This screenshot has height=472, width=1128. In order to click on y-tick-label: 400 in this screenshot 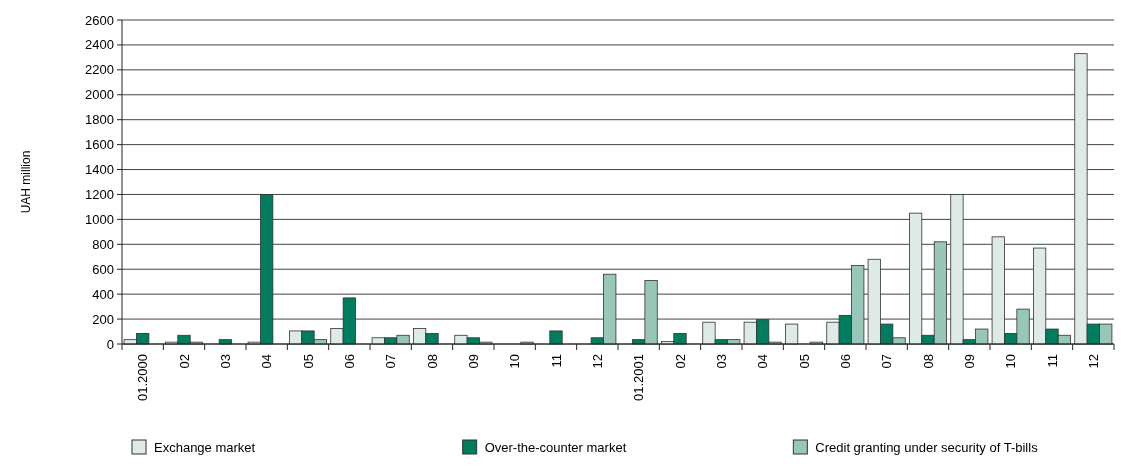, I will do `click(103, 294)`.